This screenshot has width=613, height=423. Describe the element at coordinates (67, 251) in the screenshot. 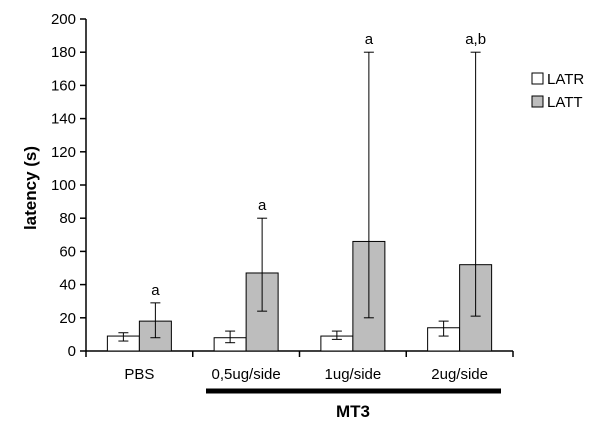

I see `y-tick-label: 60` at that location.